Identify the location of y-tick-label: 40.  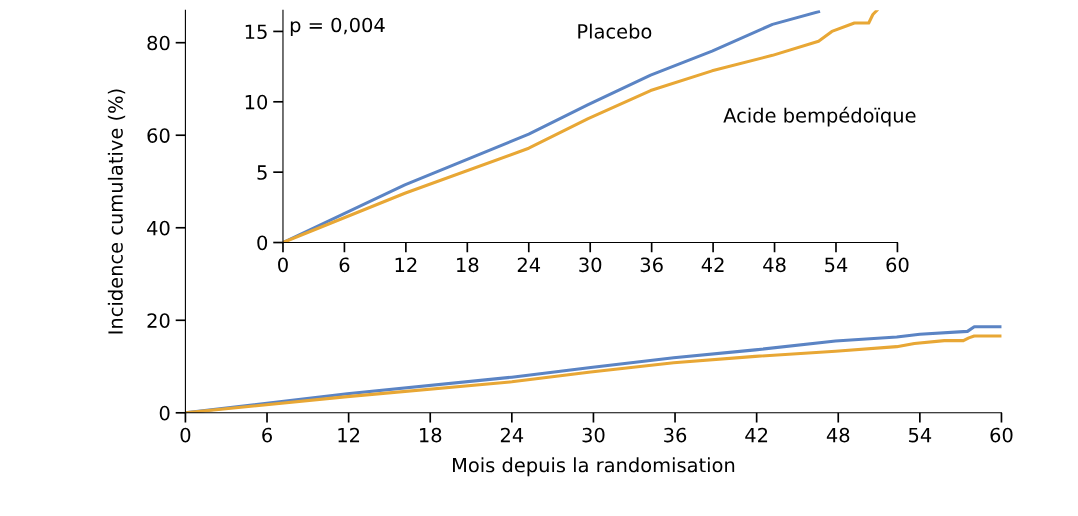
(158, 228).